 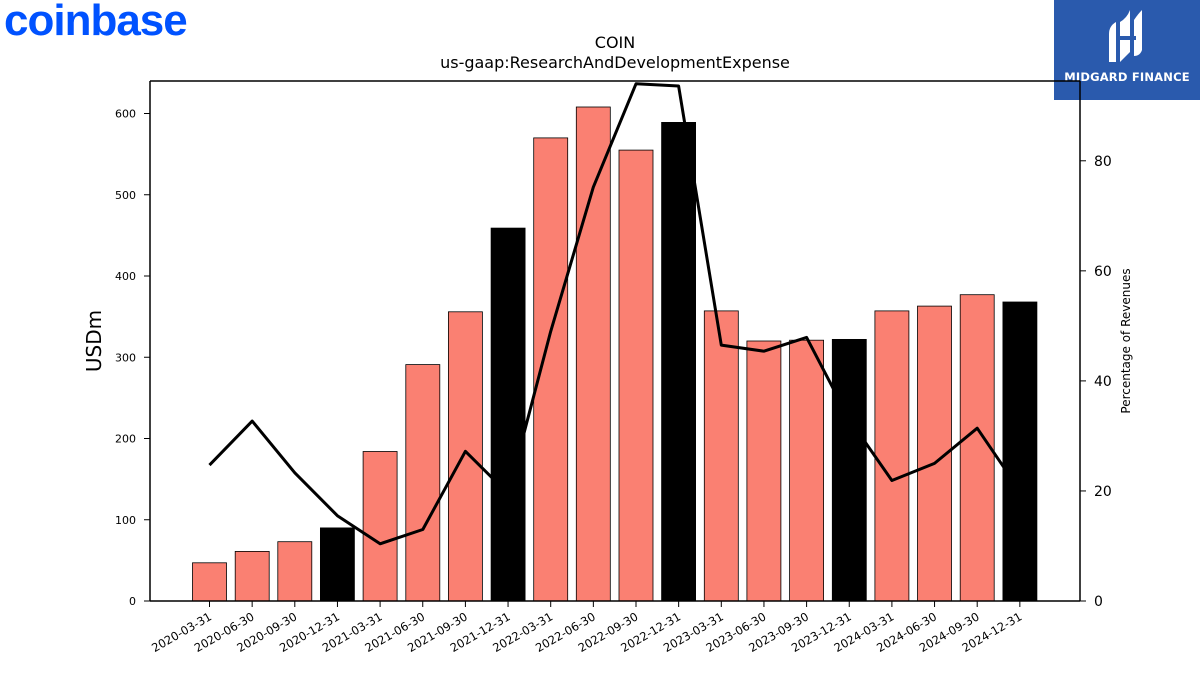 I want to click on y-tick-label-200: 200, so click(x=125, y=439).